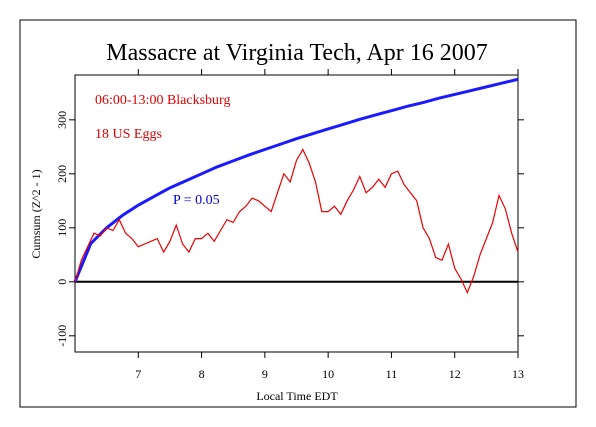  I want to click on x-tick-label: 9, so click(265, 374).